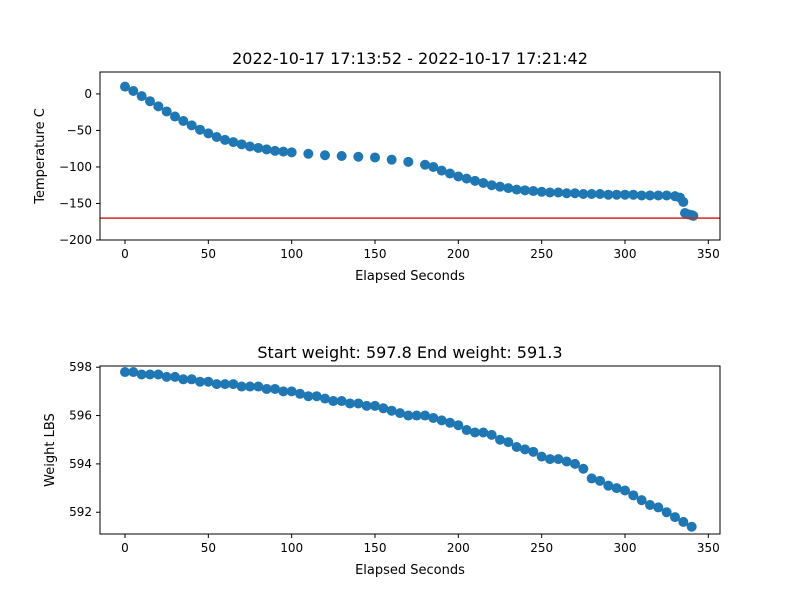 The height and width of the screenshot is (600, 800). Describe the element at coordinates (458, 254) in the screenshot. I see `temperature-x-tick-label: 200` at that location.